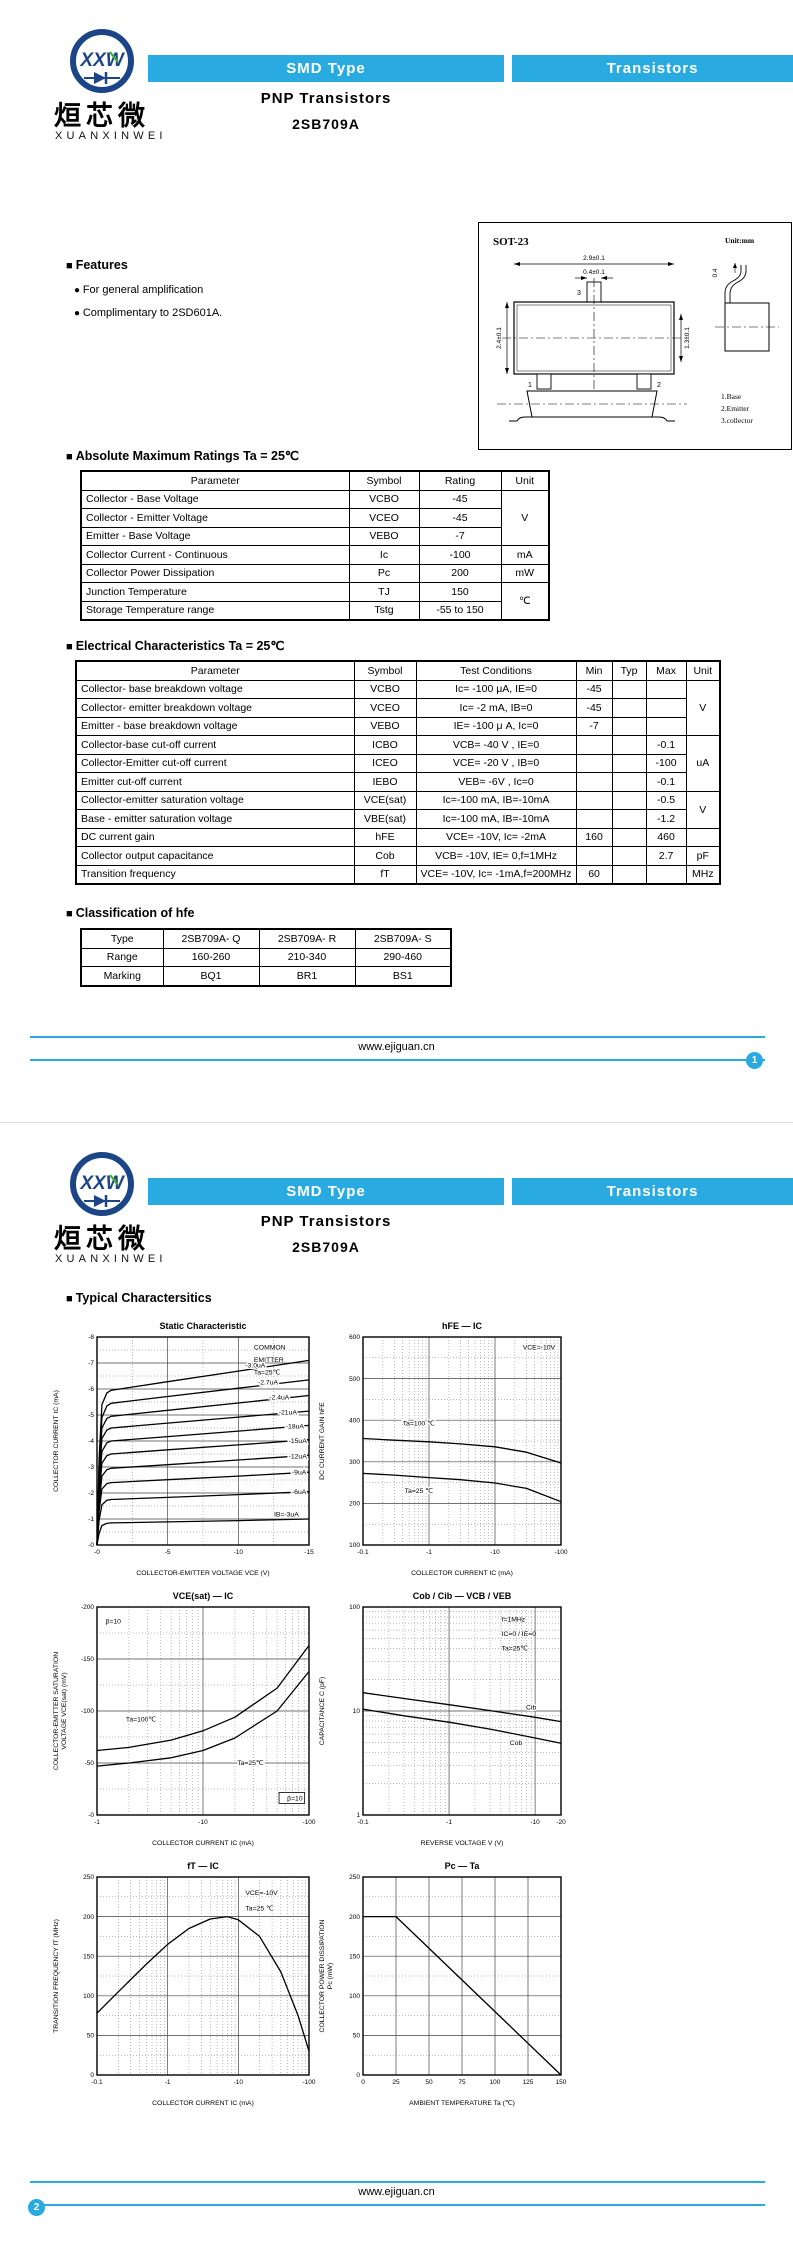 The height and width of the screenshot is (2245, 793). Describe the element at coordinates (384, 592) in the screenshot. I see `table-cell: TJ` at that location.